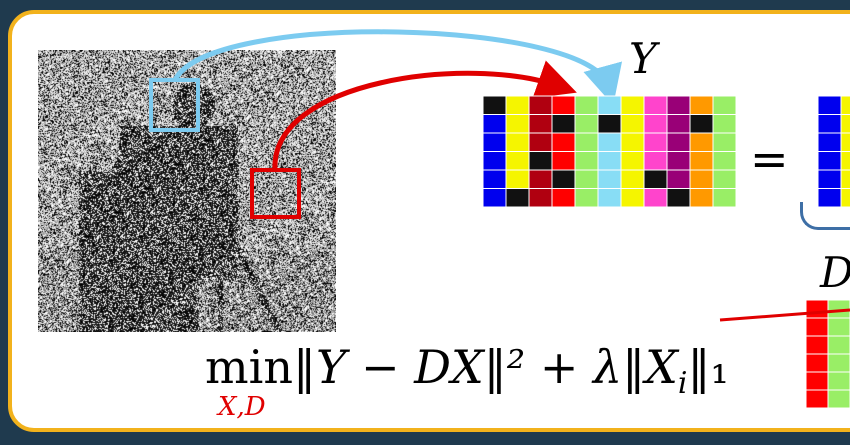  Describe the element at coordinates (825, 216) in the screenshot. I see `brace-underline` at that location.